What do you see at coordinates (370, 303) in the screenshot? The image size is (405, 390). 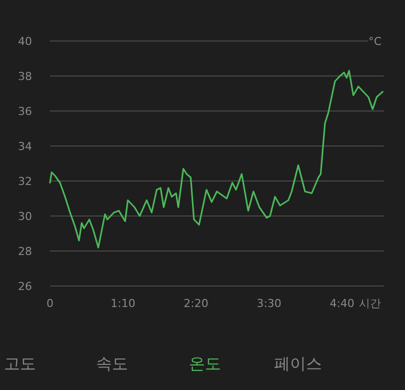 I see `x-axis-title: 시간` at bounding box center [370, 303].